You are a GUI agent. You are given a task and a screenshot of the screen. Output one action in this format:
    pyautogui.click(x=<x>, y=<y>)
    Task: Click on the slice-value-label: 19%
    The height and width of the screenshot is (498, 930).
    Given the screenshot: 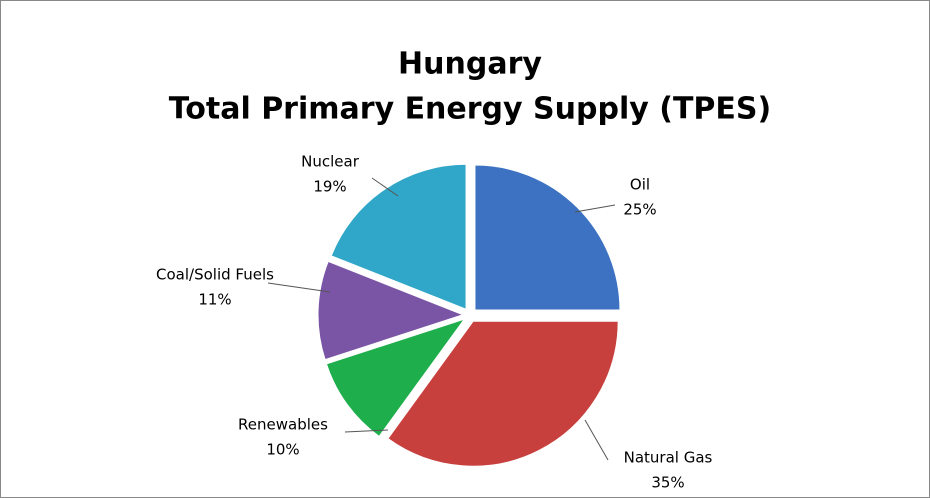 What is the action you would take?
    pyautogui.click(x=329, y=187)
    